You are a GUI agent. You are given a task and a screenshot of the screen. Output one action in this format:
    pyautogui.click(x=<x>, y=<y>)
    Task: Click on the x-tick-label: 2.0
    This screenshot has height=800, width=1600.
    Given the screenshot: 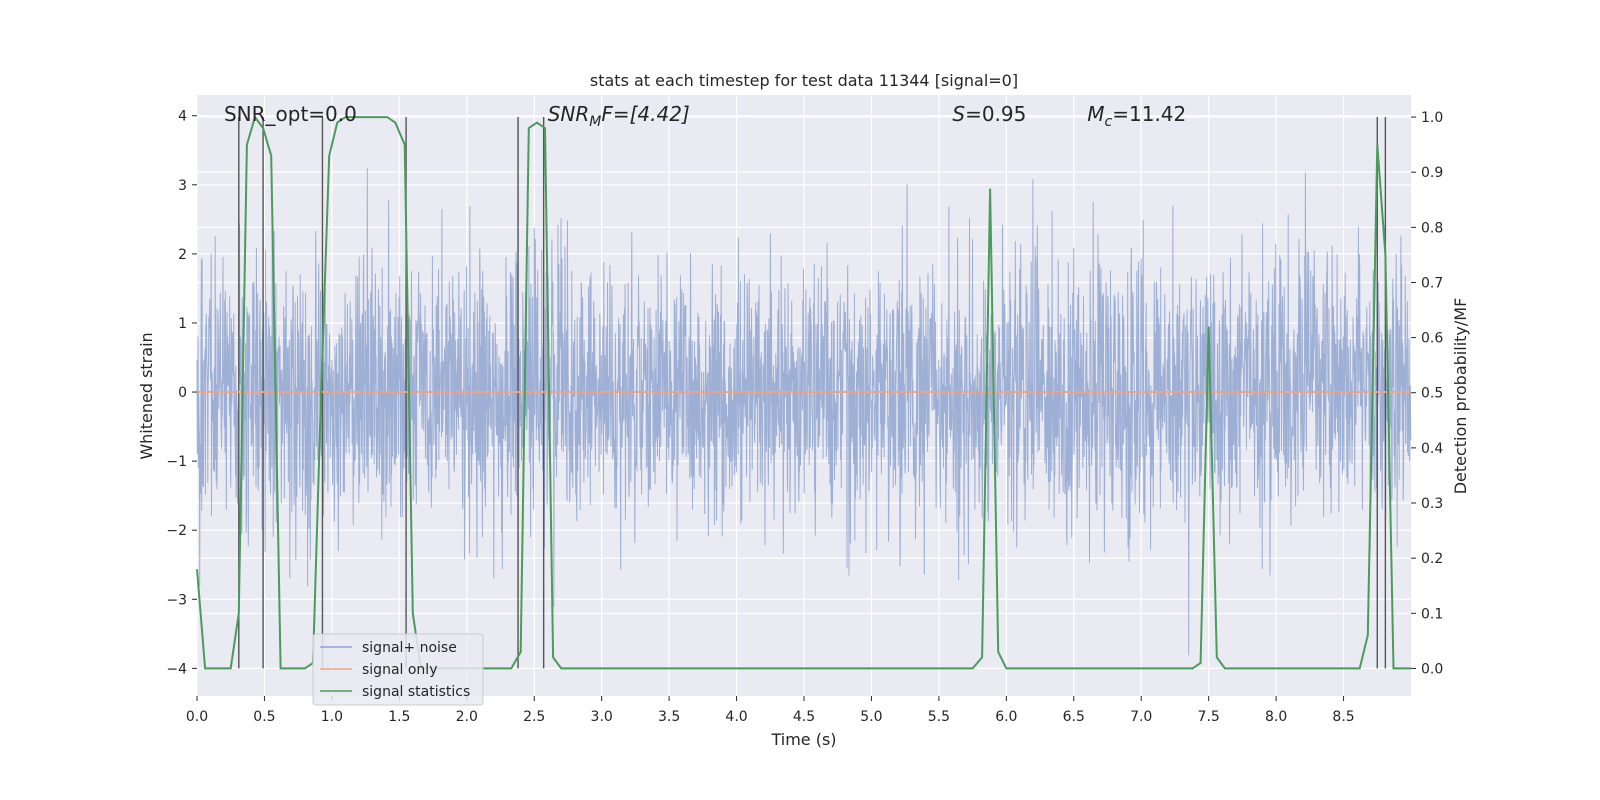 What is the action you would take?
    pyautogui.click(x=467, y=717)
    